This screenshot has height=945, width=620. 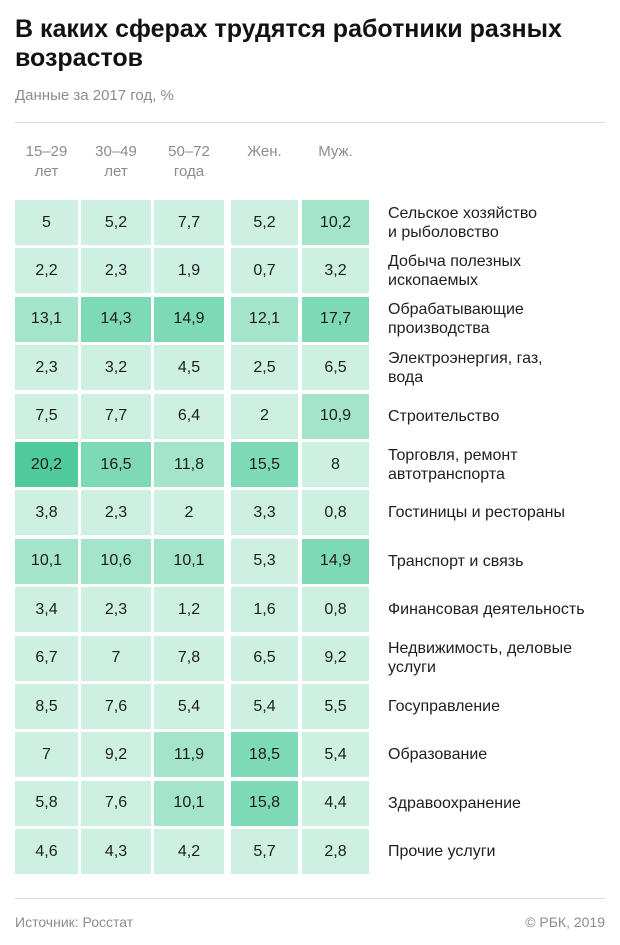 What do you see at coordinates (264, 610) in the screenshot?
I see `heatmap-cell: 1,6` at bounding box center [264, 610].